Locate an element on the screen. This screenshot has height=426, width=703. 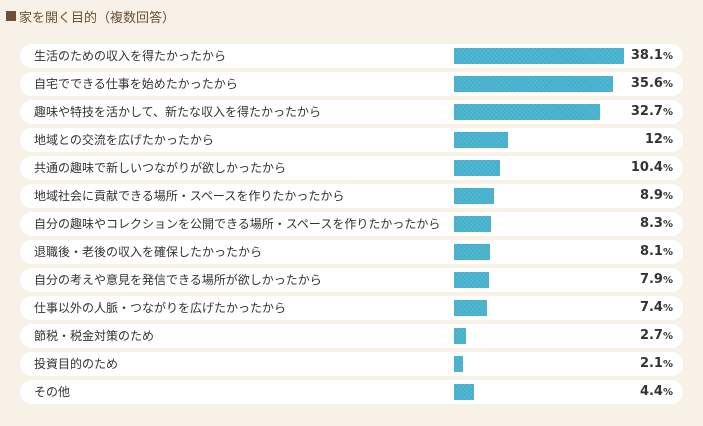
title-square-icon is located at coordinates (11, 16).